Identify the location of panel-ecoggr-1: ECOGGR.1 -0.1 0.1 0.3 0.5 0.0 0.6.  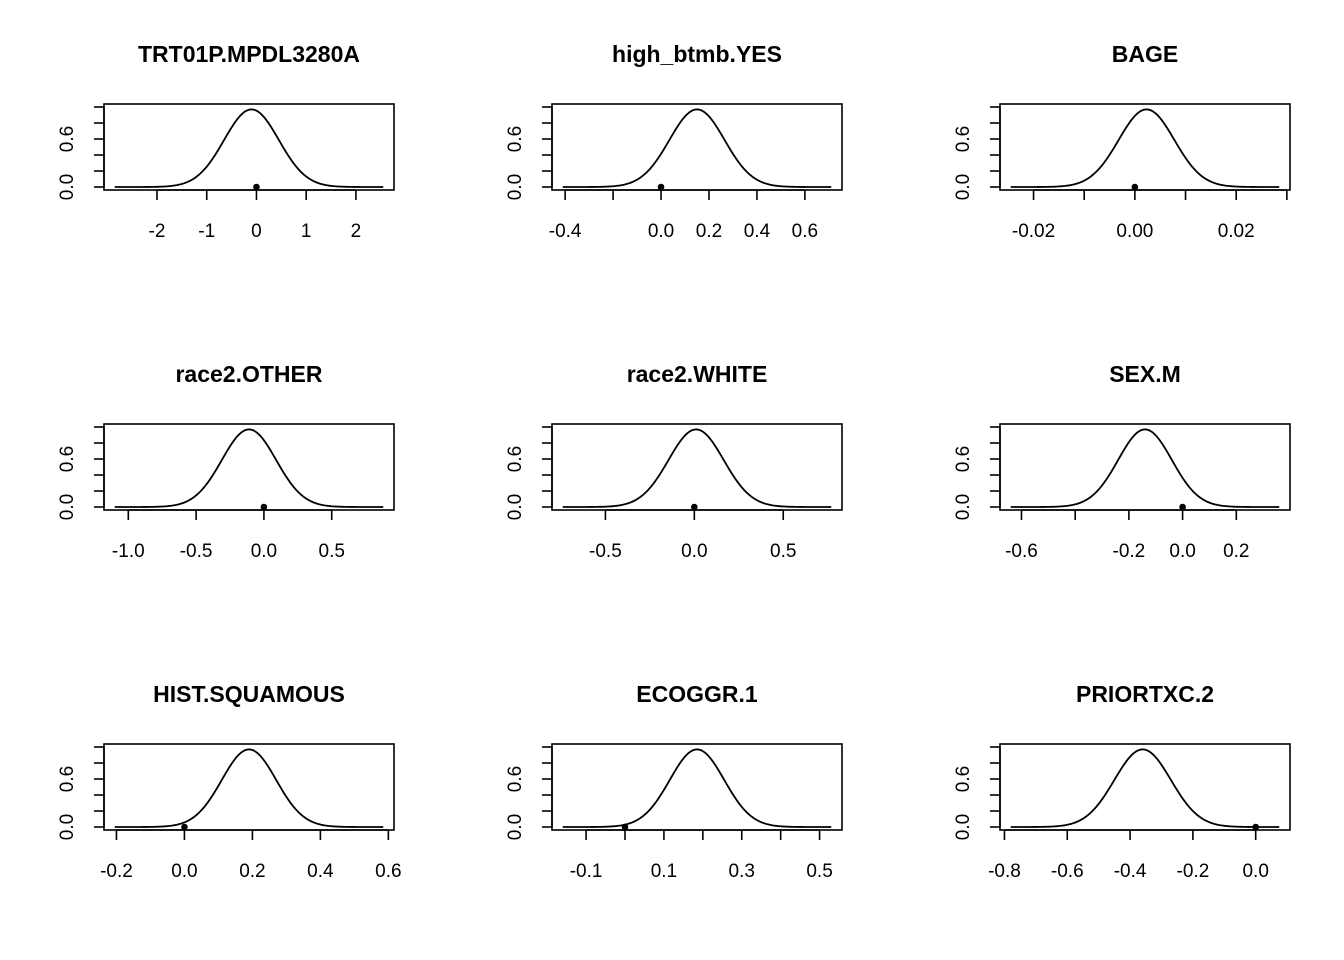
(674, 781).